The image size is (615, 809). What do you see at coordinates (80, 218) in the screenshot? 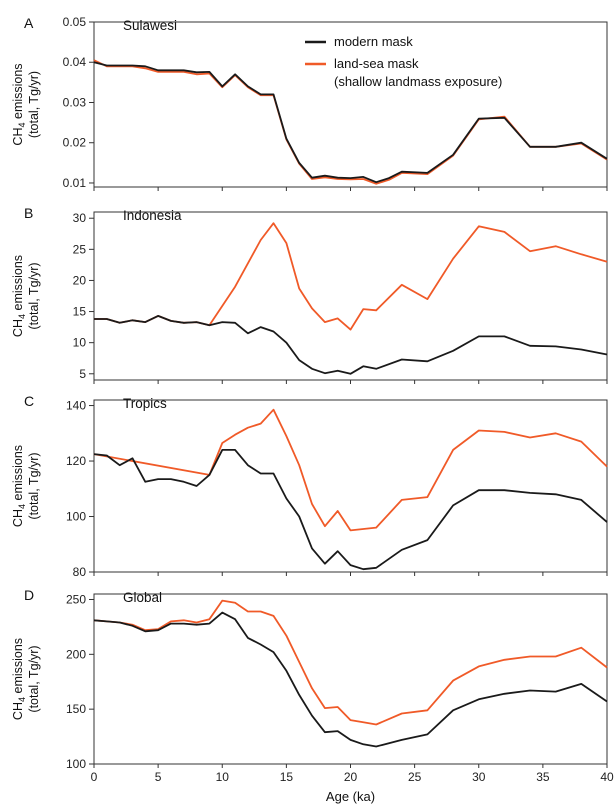
I see `y-tick-label: 30` at bounding box center [80, 218].